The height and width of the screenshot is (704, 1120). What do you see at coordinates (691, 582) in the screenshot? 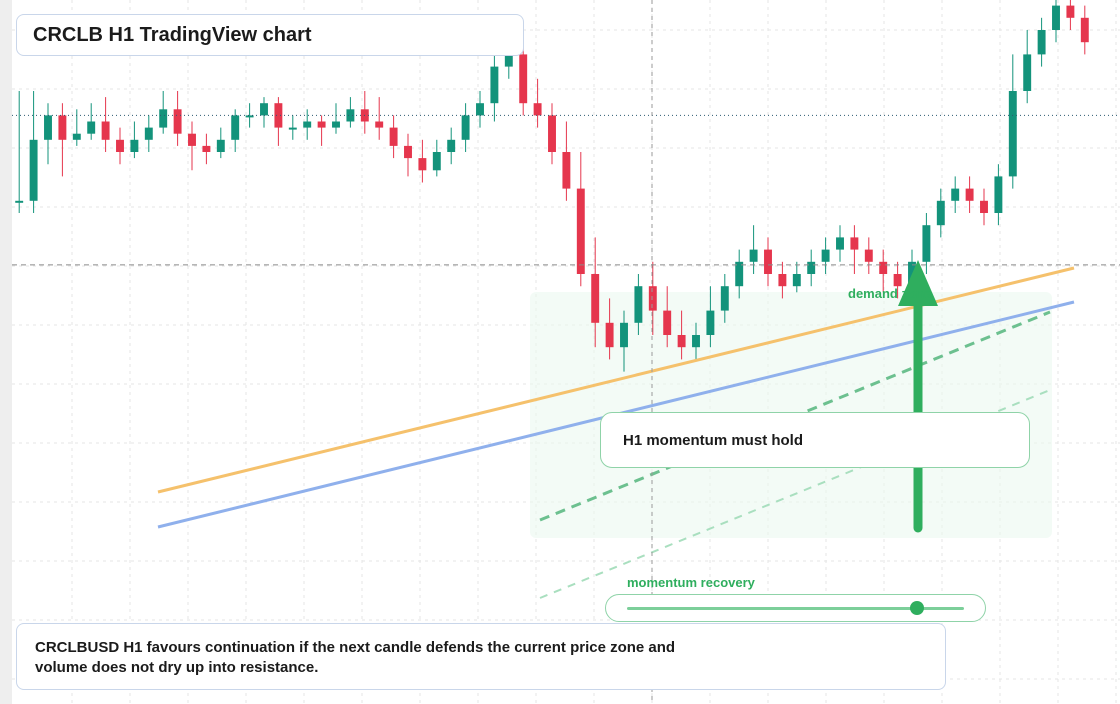
I see `momentum-slider-label: momentum recovery` at bounding box center [691, 582].